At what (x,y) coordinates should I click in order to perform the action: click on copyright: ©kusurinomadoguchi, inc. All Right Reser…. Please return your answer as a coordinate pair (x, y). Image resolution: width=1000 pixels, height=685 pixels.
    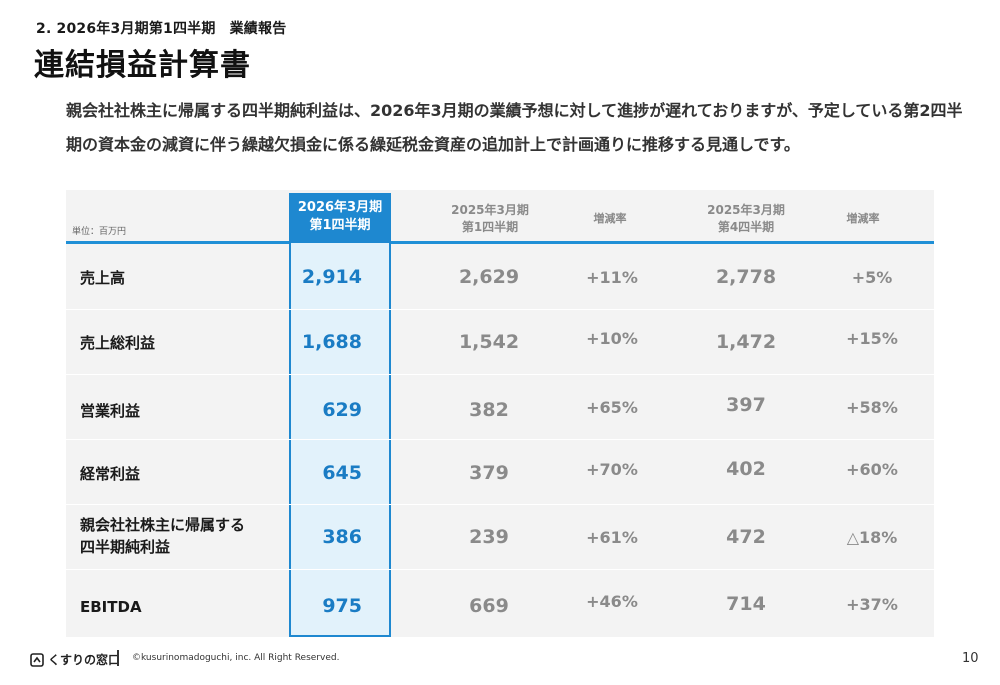
    Looking at the image, I should click on (236, 658).